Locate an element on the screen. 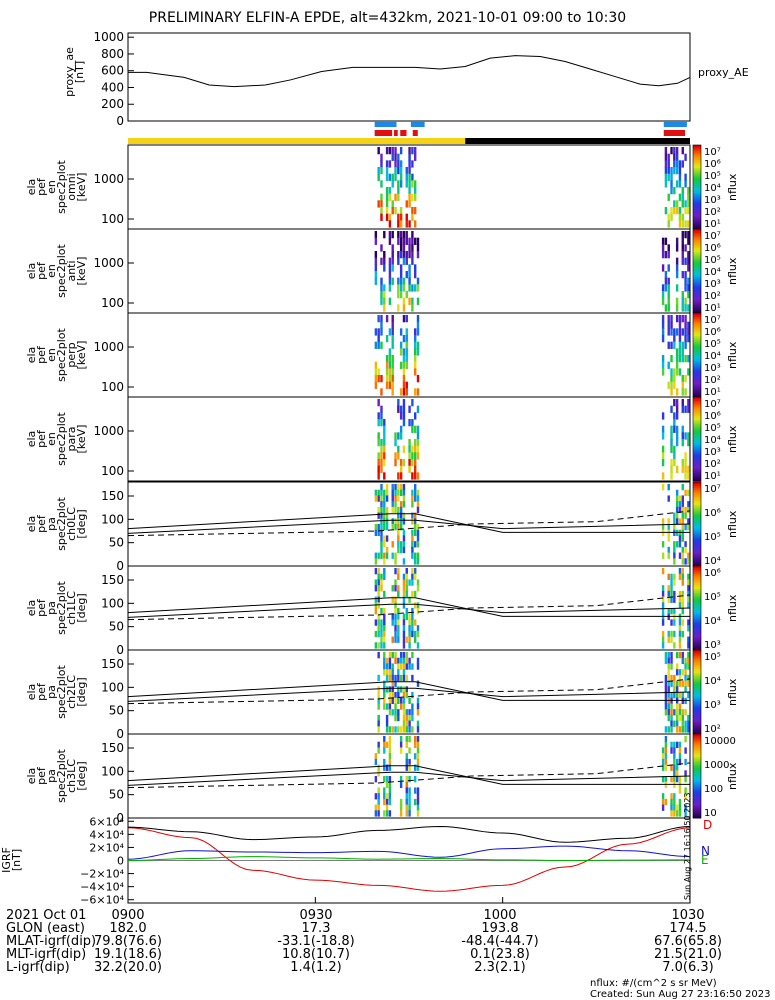  colorbar-tick-label: 10³ is located at coordinates (712, 705).